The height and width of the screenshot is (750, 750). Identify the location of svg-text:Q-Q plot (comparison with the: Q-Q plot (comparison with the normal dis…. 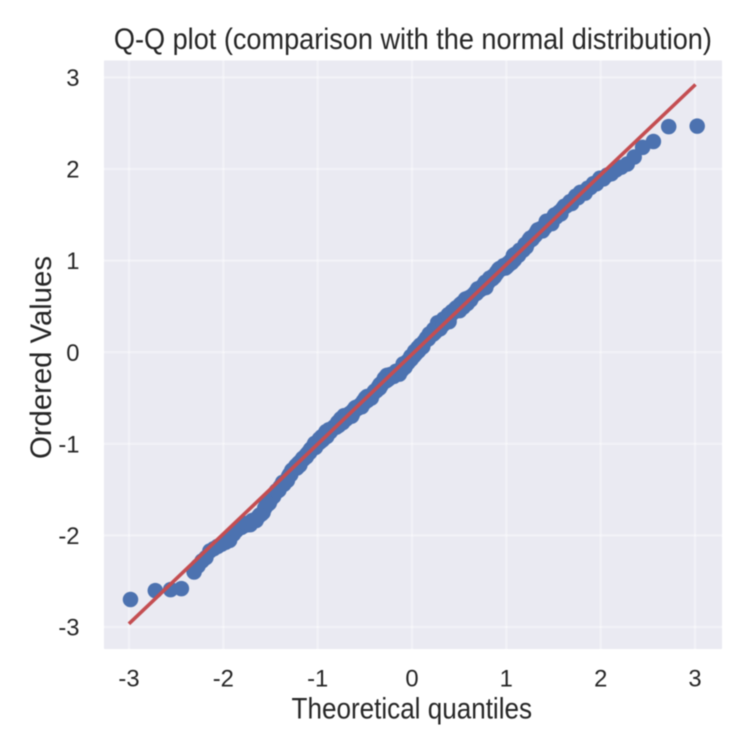
(413, 39).